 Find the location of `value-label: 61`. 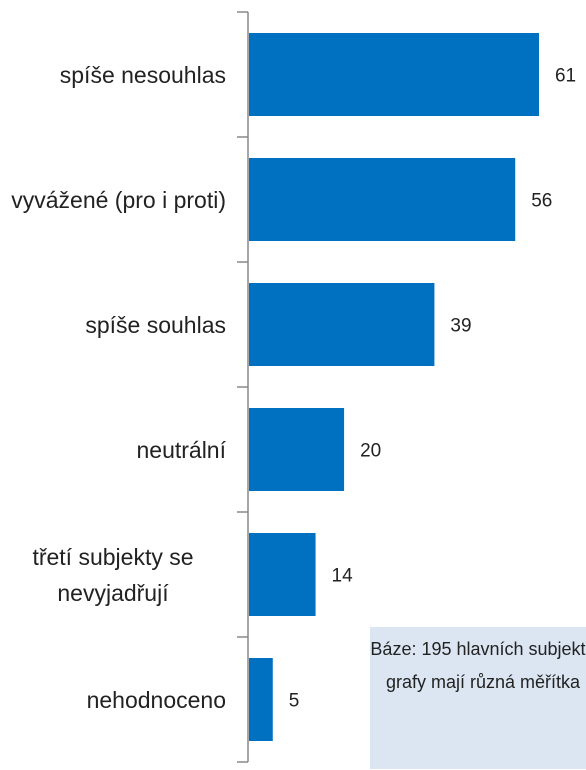

value-label: 61 is located at coordinates (565, 76).